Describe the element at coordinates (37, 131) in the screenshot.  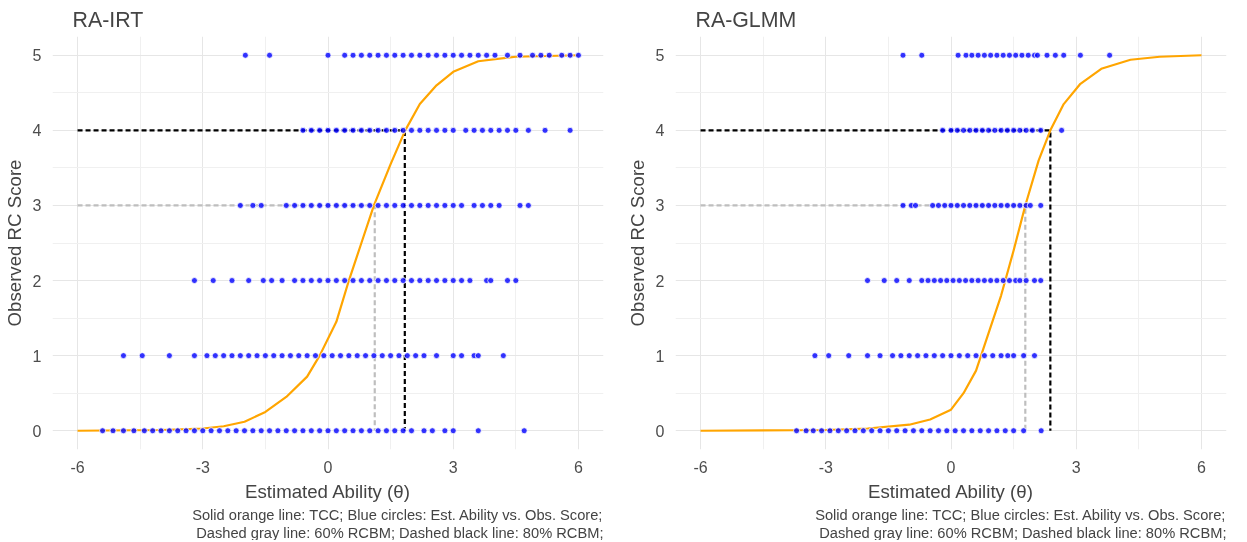
I see `y-tick-label: 4` at that location.